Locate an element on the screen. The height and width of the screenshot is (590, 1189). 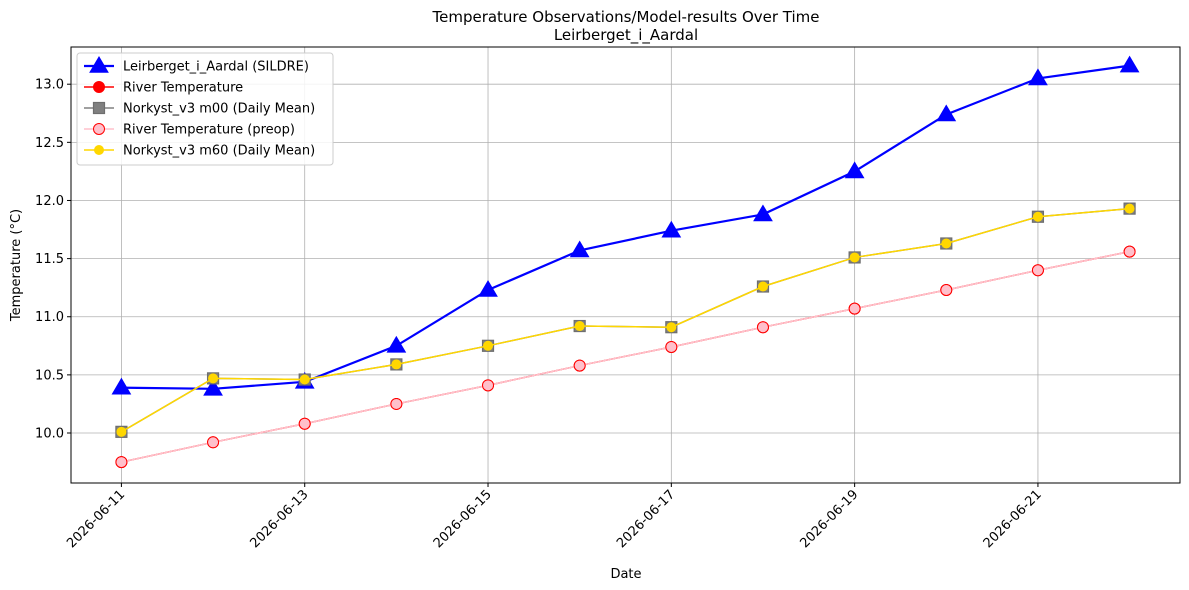
y-tick-label: 12.0 is located at coordinates (49, 201).